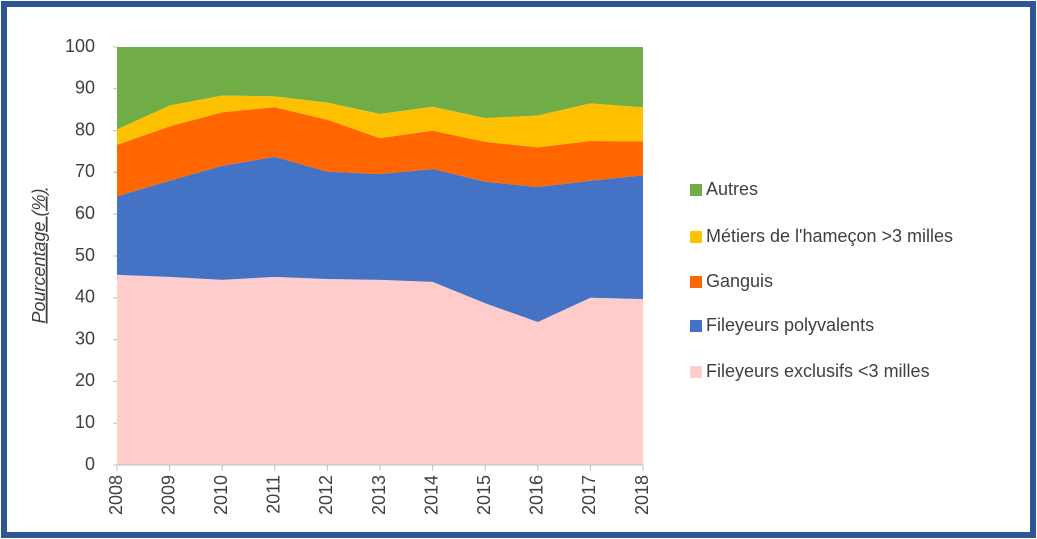 The image size is (1037, 539). Describe the element at coordinates (80, 46) in the screenshot. I see `y-tick-label: 100` at that location.